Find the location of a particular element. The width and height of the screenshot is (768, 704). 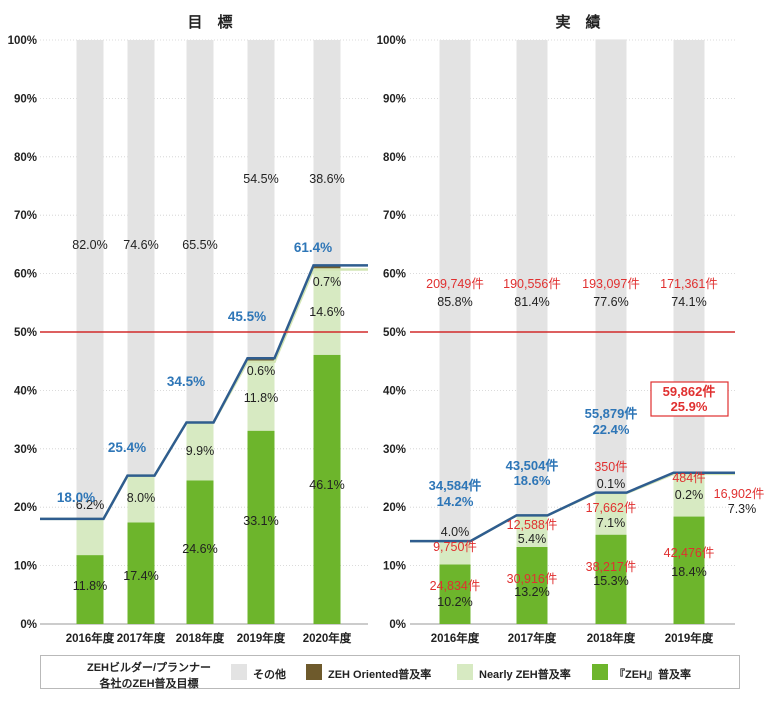

panel2-label-other: 85.8% is located at coordinates (454, 302).